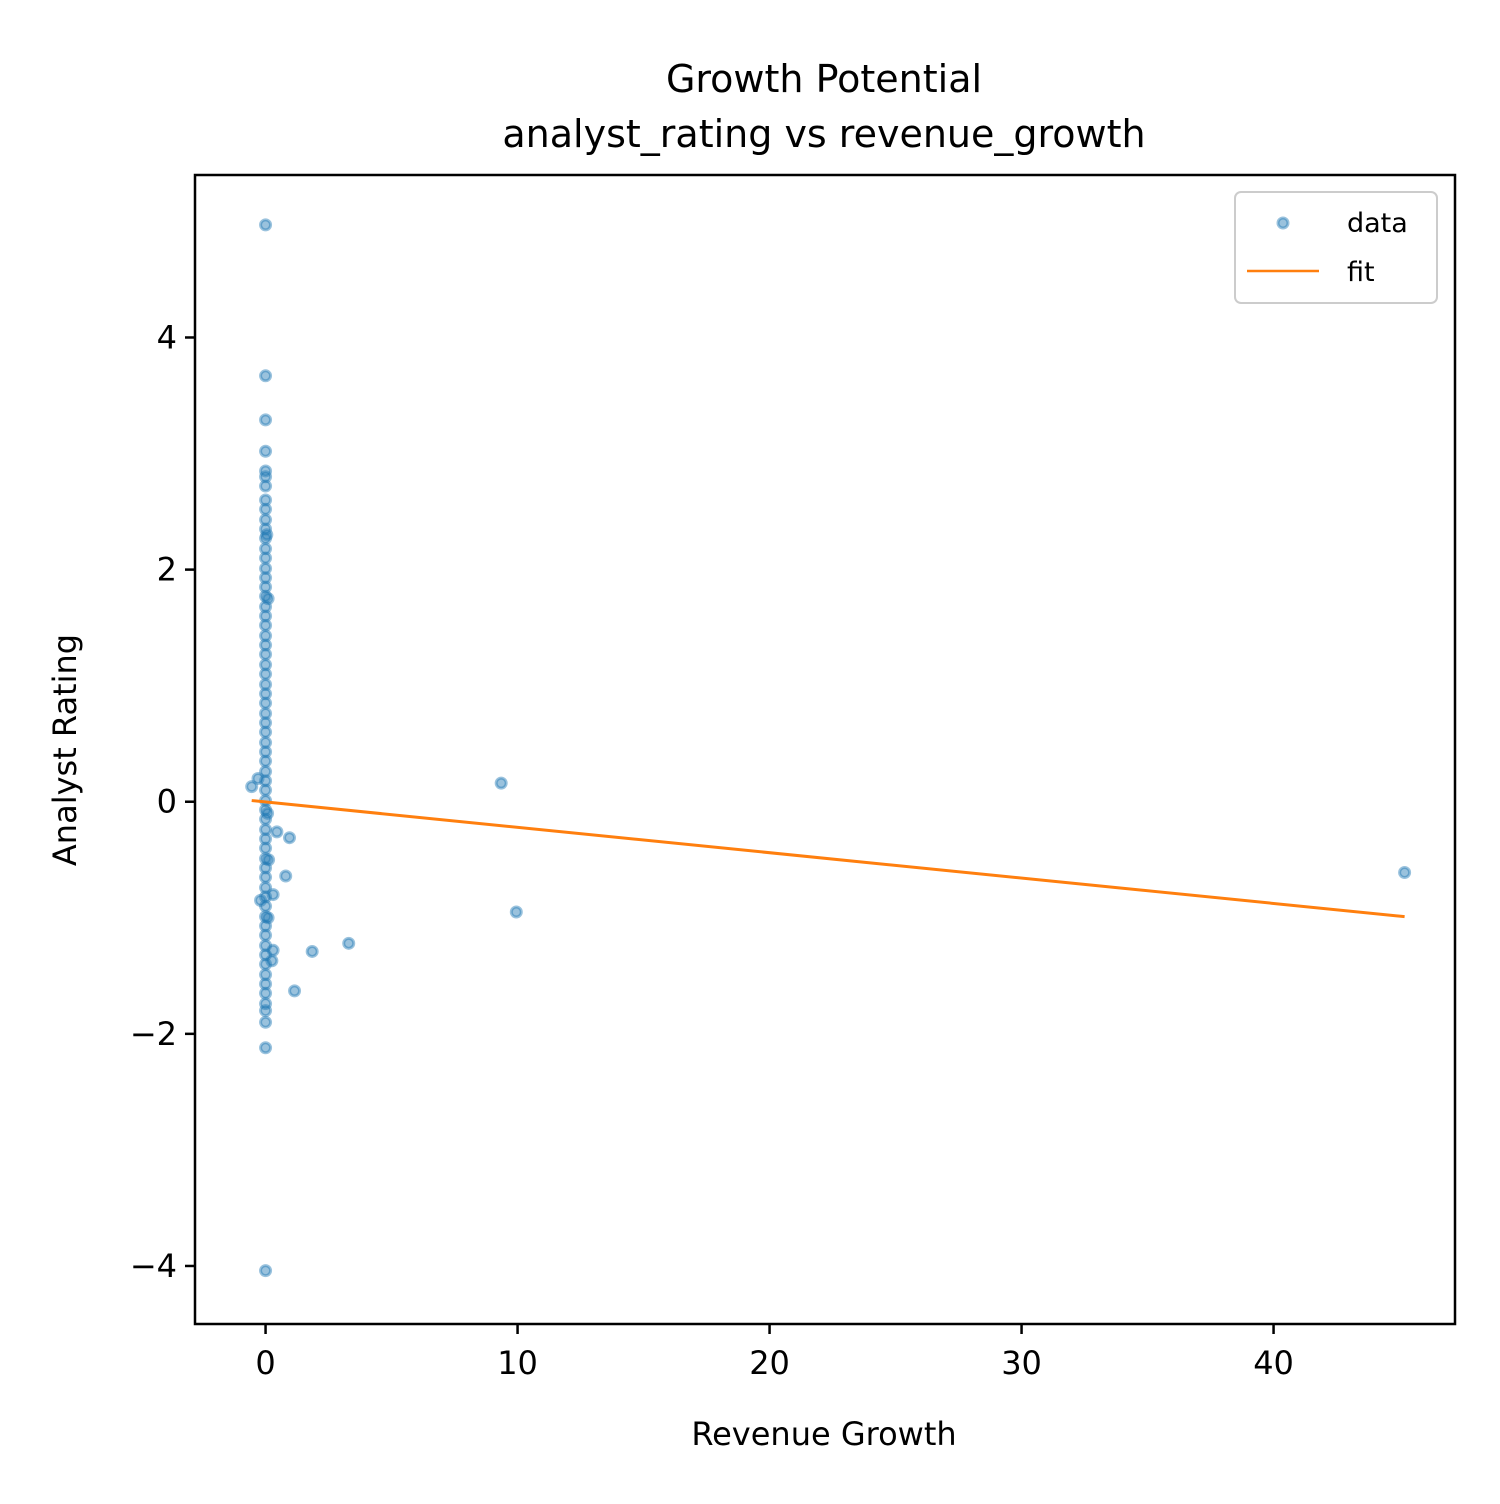 This screenshot has height=1504, width=1500. Describe the element at coordinates (167, 802) in the screenshot. I see `y-tick-label: 0` at that location.